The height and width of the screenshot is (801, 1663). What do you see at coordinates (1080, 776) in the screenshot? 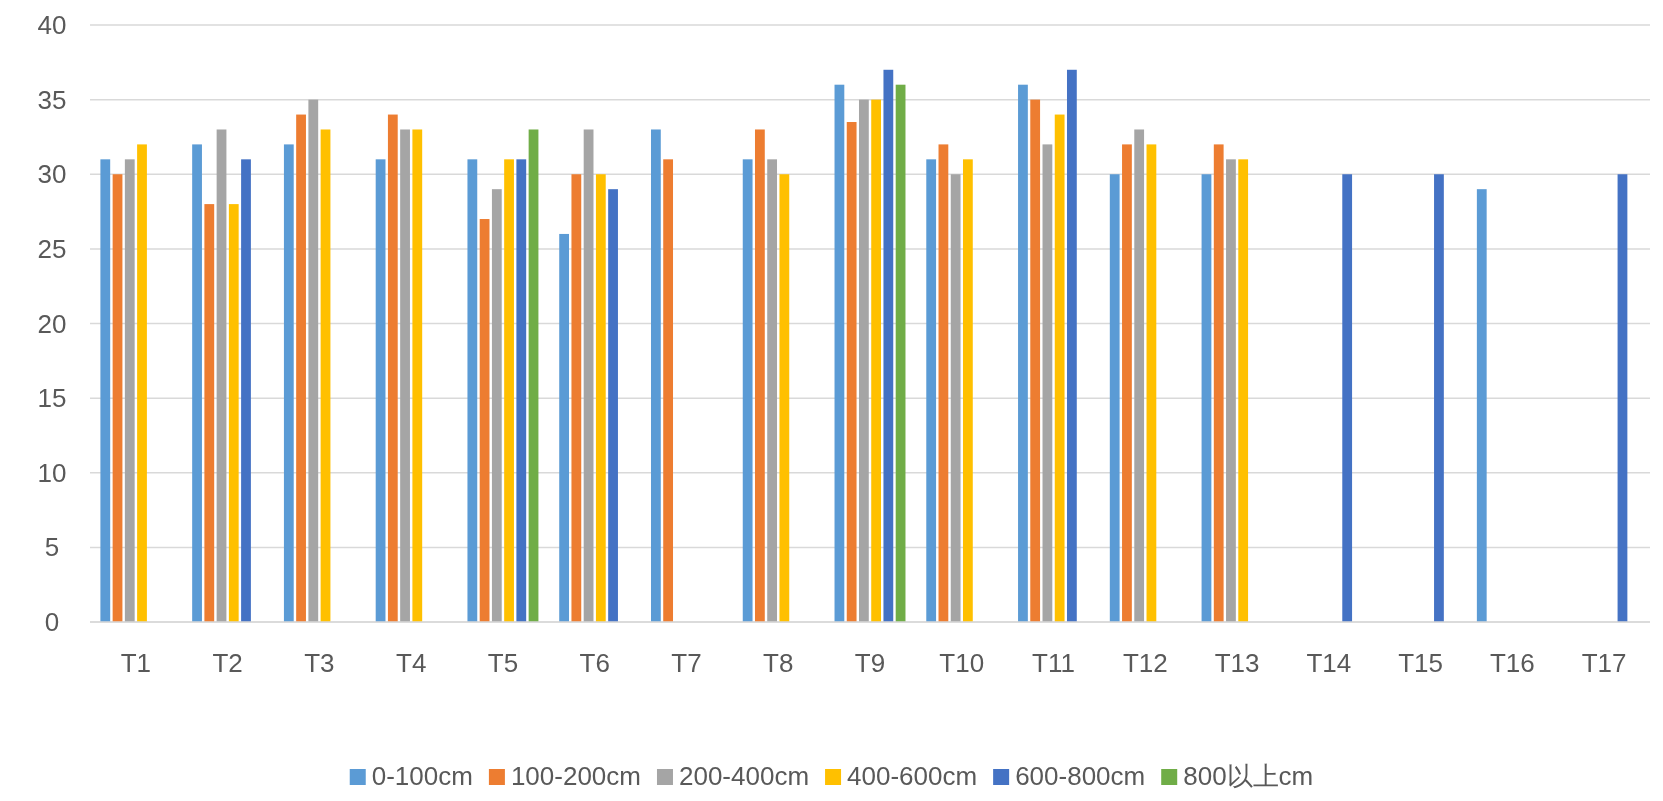
I see `legend-label: 600-800cm` at bounding box center [1080, 776].